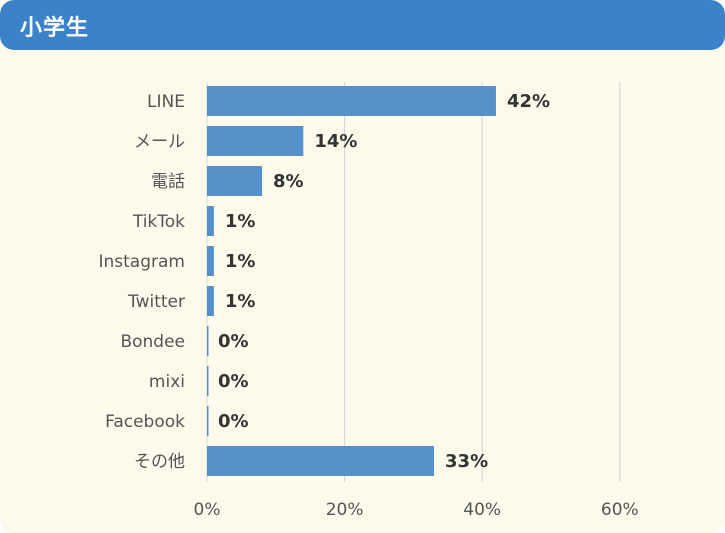  I want to click on data-label: 42%, so click(528, 101).